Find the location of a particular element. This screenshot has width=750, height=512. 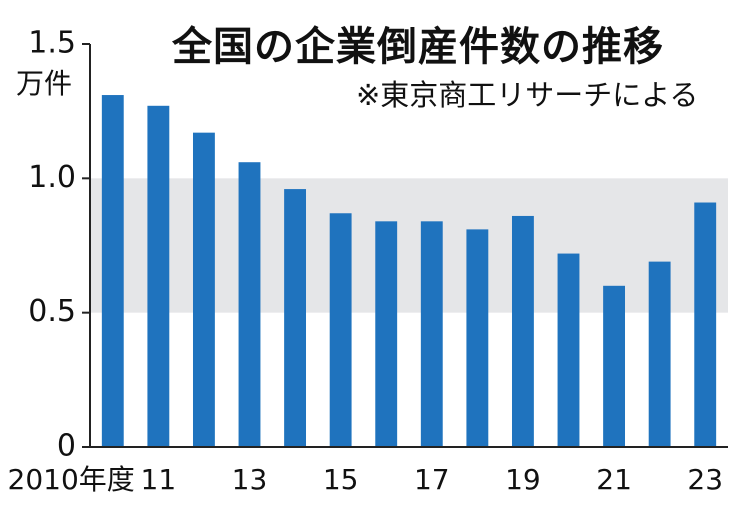

x-tick-label: 11 is located at coordinates (159, 479).